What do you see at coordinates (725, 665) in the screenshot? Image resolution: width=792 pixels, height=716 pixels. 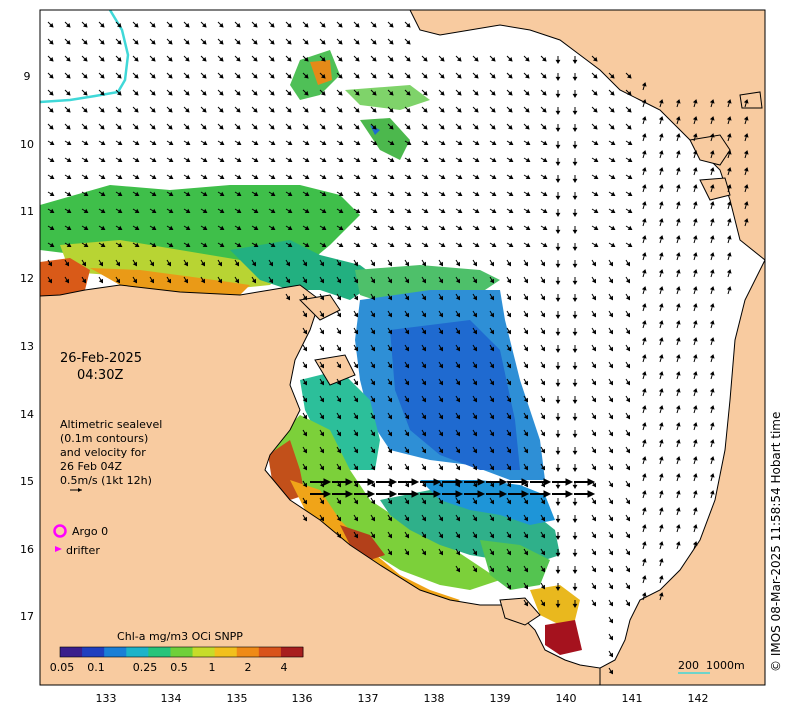 I see `scale-label: 1000m` at bounding box center [725, 665].